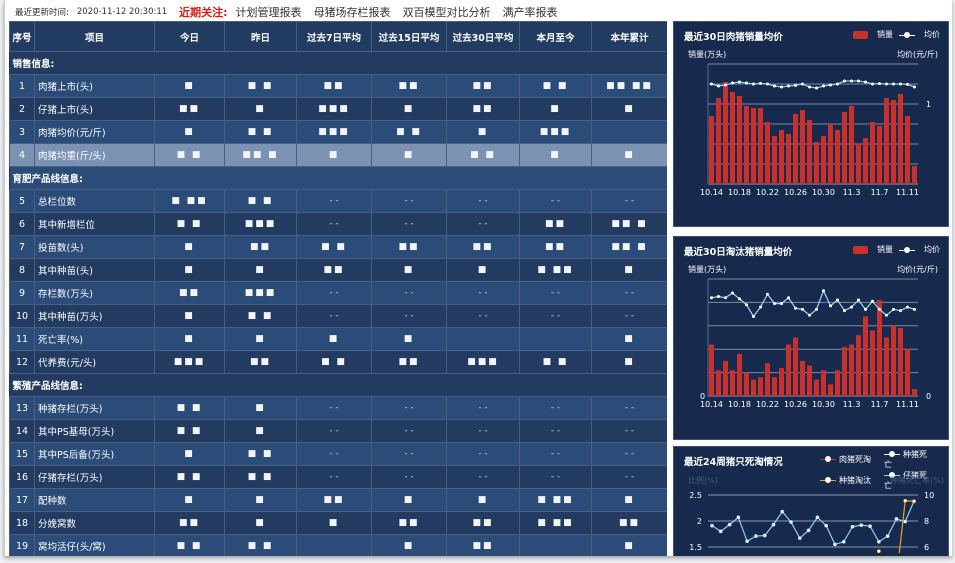 The width and height of the screenshot is (955, 563). I want to click on table-row: 14 其中PS基母(万头) ■ ■ ■ - -- -- -- -- -, so click(338, 431).